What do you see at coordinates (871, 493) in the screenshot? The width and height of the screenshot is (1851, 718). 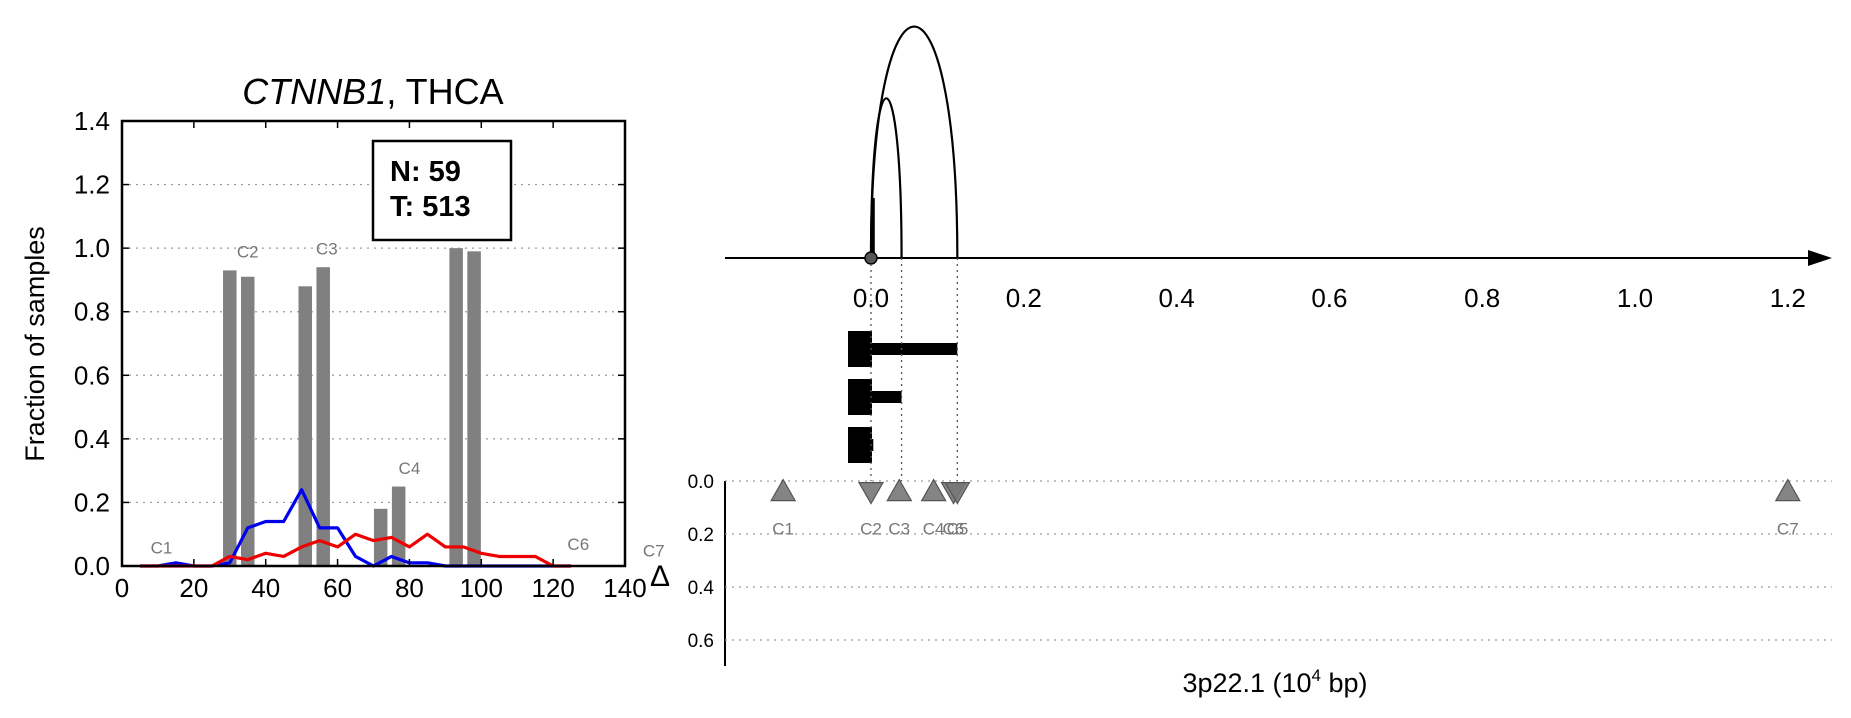 I see `delta-marker-c2` at bounding box center [871, 493].